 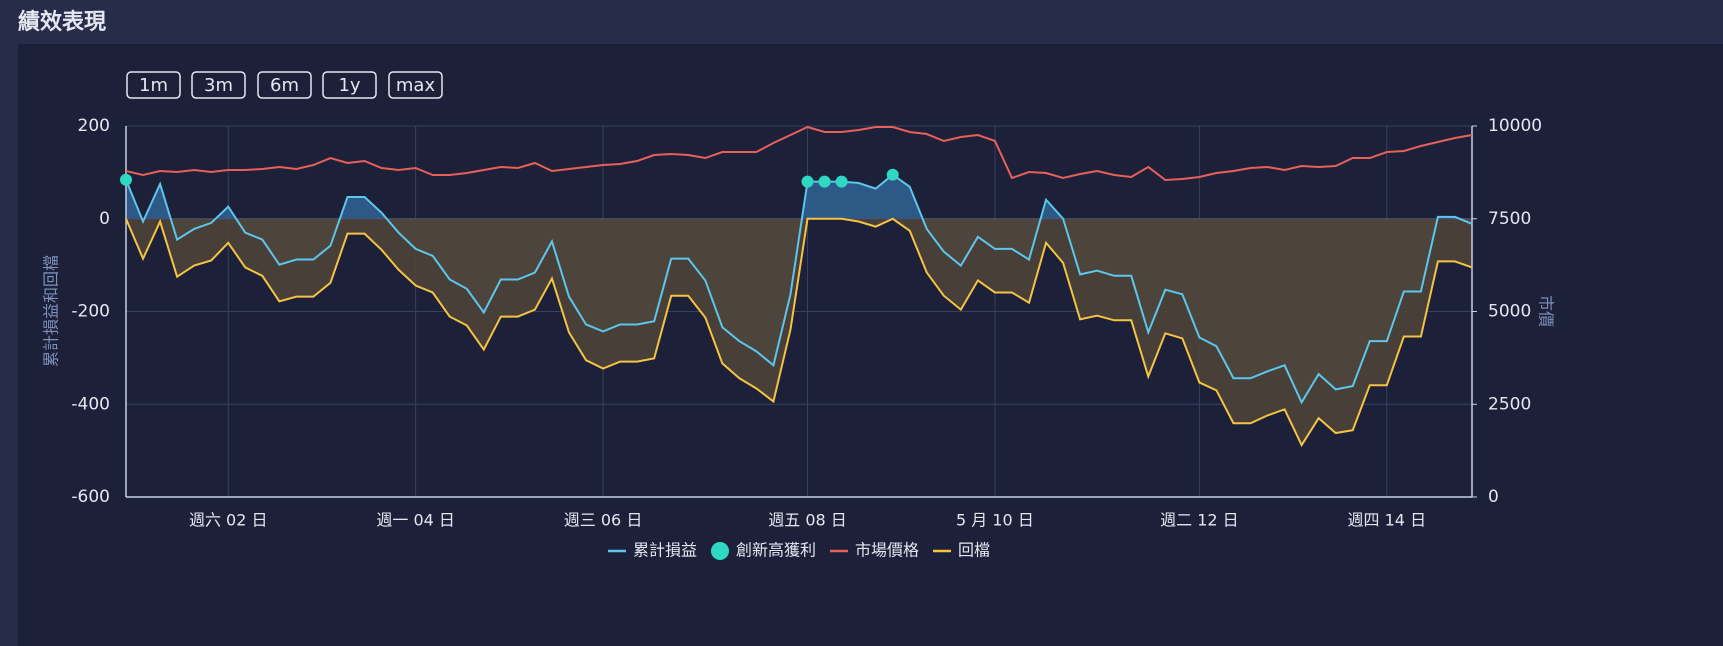 I want to click on y2-tick-label: 0, so click(x=1493, y=497).